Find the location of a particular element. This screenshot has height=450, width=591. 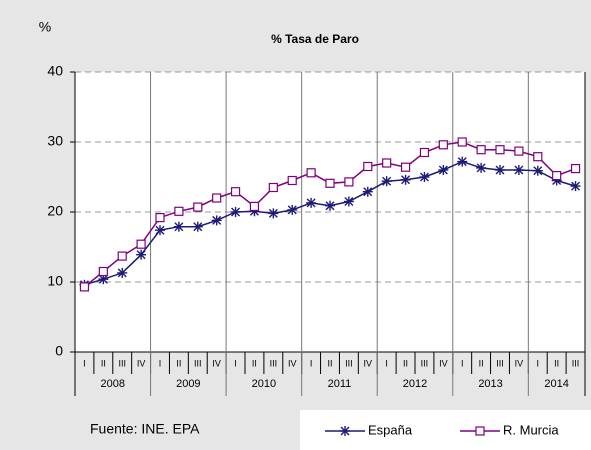

y-axis-label: % is located at coordinates (45, 27).